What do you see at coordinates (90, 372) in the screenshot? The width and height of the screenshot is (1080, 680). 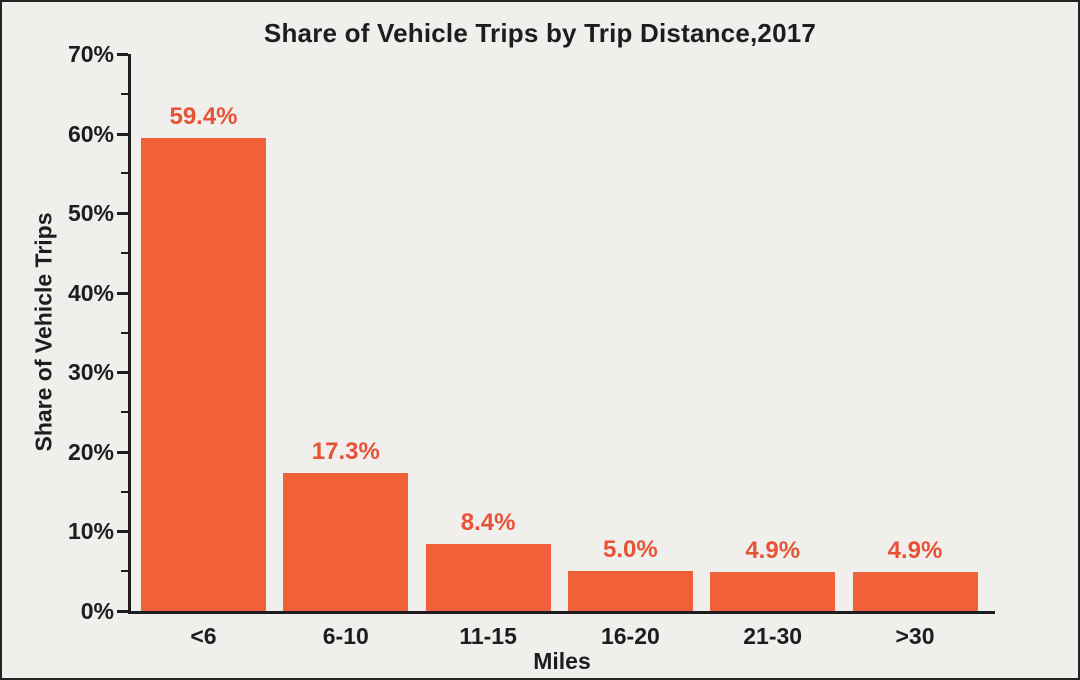 I see `y-tick-label: 30%` at bounding box center [90, 372].